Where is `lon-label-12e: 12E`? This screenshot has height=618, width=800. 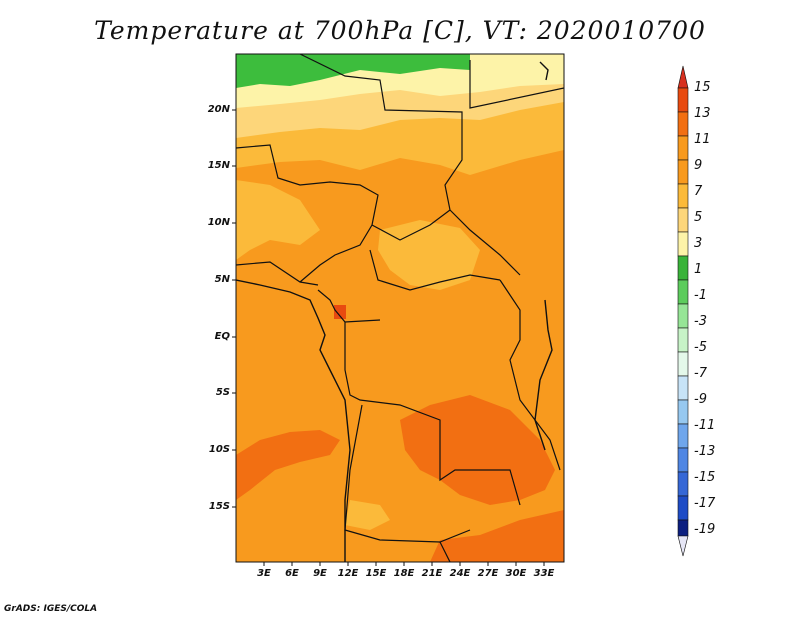
lon-label-12e: 12E is located at coordinates (348, 573).